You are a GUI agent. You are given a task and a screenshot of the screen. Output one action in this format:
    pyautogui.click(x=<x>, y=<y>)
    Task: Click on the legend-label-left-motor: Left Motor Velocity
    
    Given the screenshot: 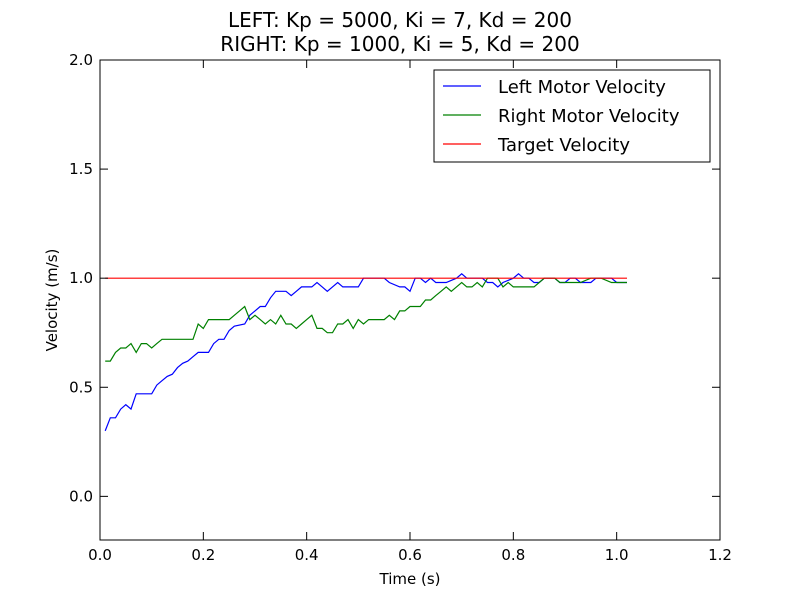 What is the action you would take?
    pyautogui.click(x=582, y=87)
    